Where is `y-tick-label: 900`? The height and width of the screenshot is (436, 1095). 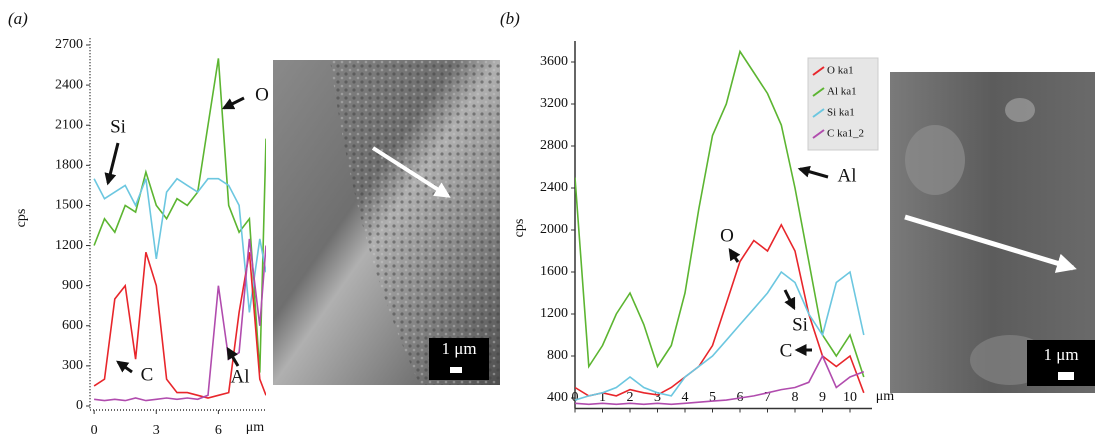
y-tick-label: 900 is located at coordinates (72, 285).